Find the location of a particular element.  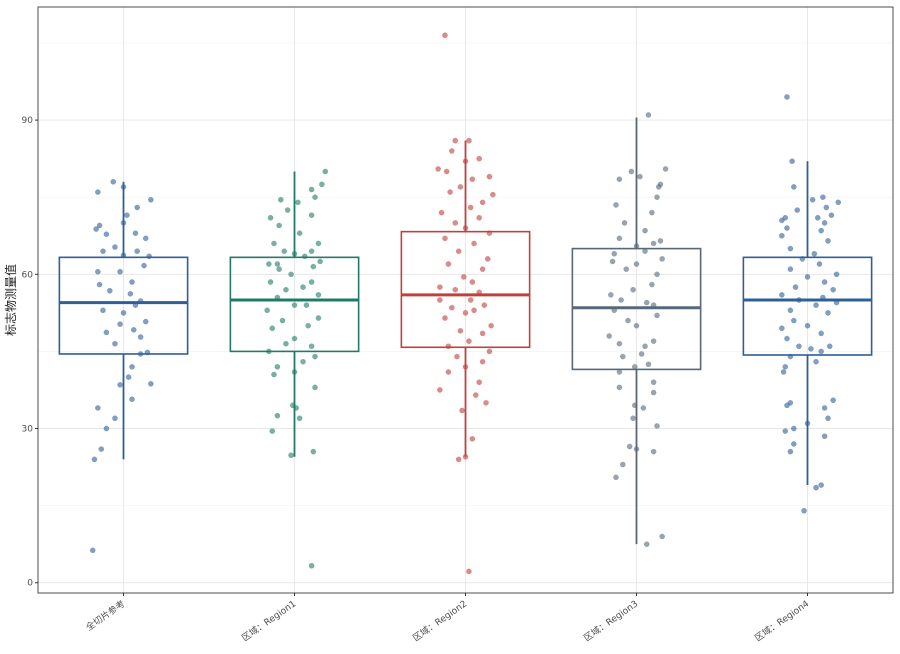

y-tick-label: 30 is located at coordinates (28, 430).